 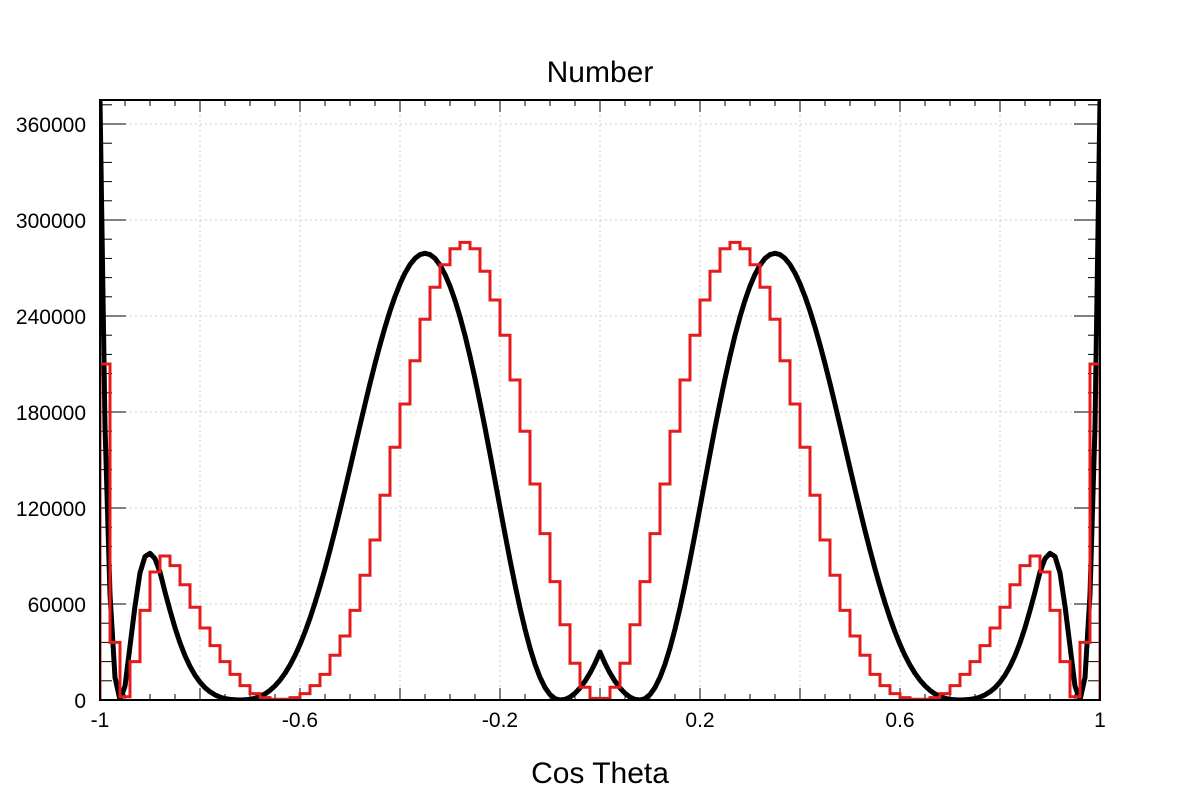 I want to click on x-tick-label: -0.2, so click(x=500, y=720).